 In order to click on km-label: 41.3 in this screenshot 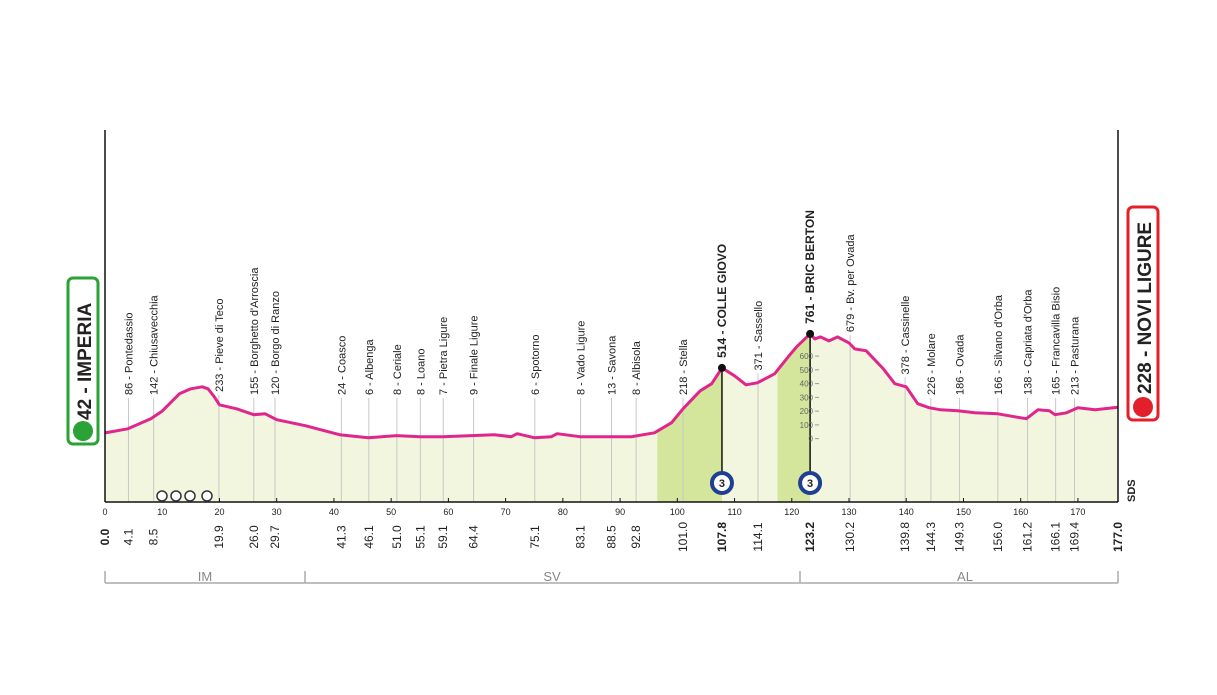, I will do `click(341, 537)`.